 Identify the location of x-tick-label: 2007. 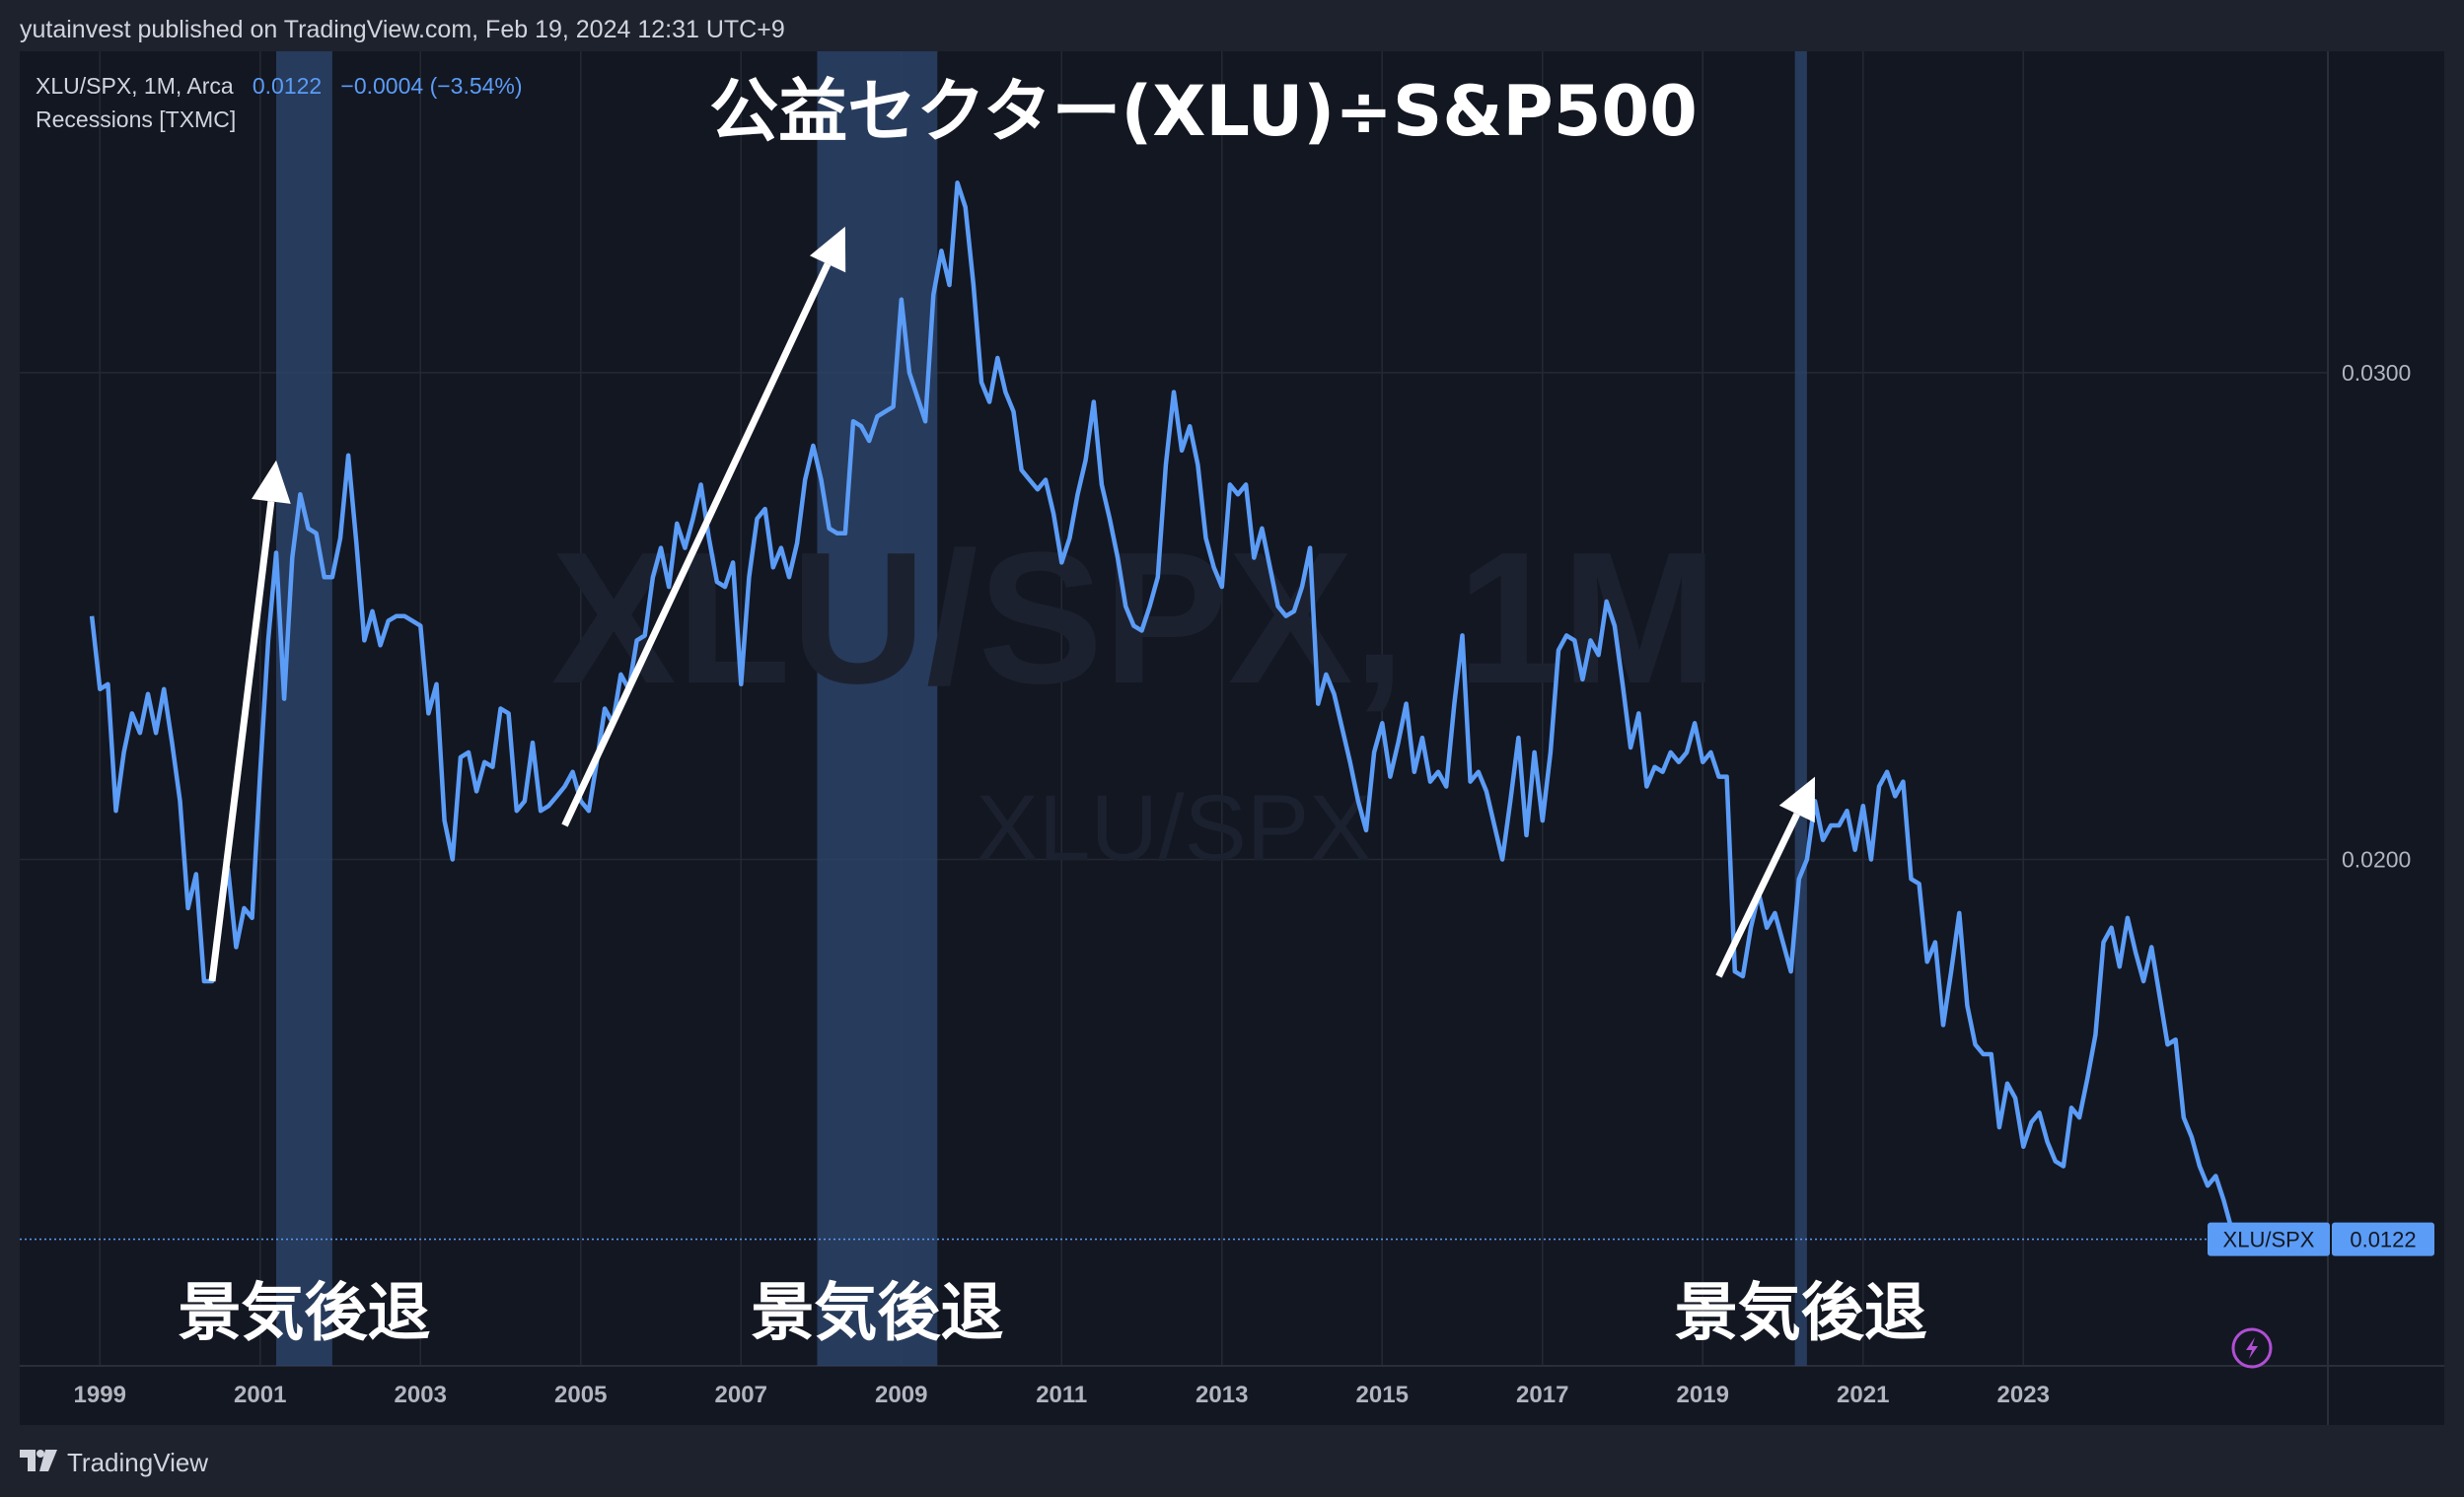
(741, 1395).